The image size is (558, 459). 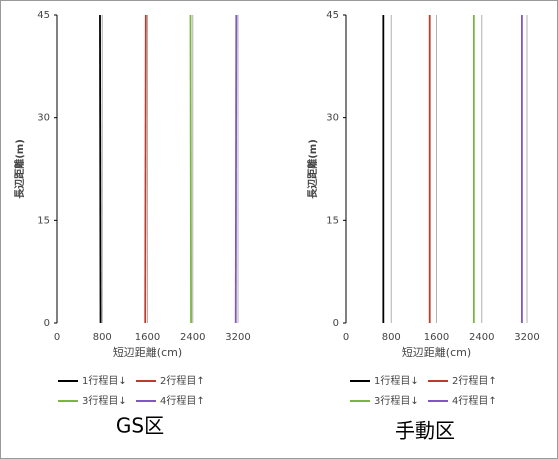 I want to click on chart-title: 手動区, so click(x=425, y=431).